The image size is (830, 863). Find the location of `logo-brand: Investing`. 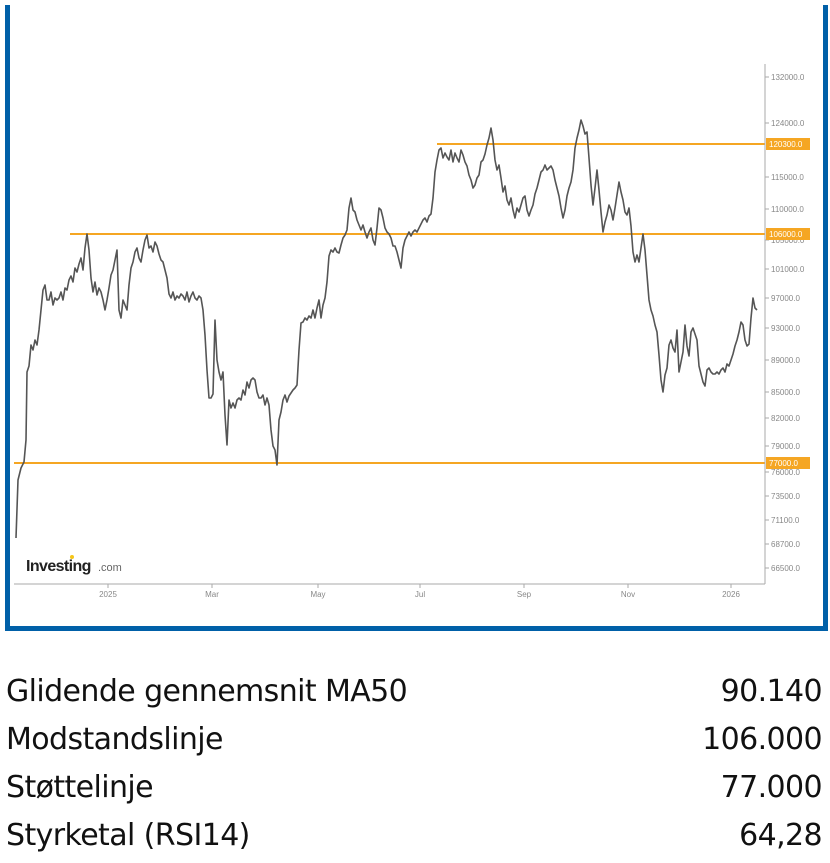

logo-brand: Investing is located at coordinates (58, 566).